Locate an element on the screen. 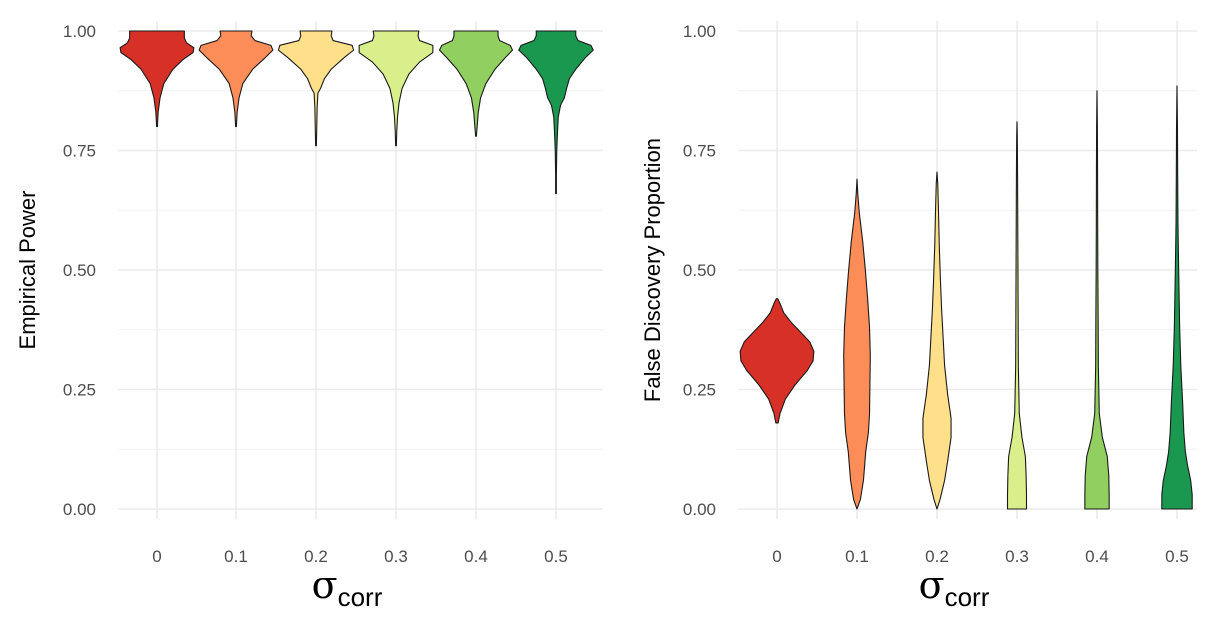 This screenshot has height=617, width=1225. y-axis-title: False Discovery Proportion is located at coordinates (652, 270).